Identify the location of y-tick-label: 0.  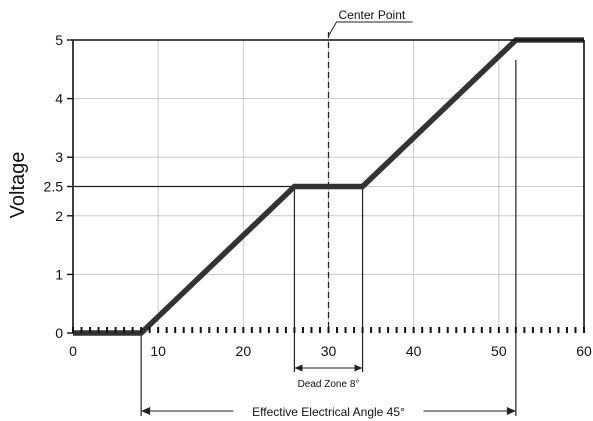
(59, 333).